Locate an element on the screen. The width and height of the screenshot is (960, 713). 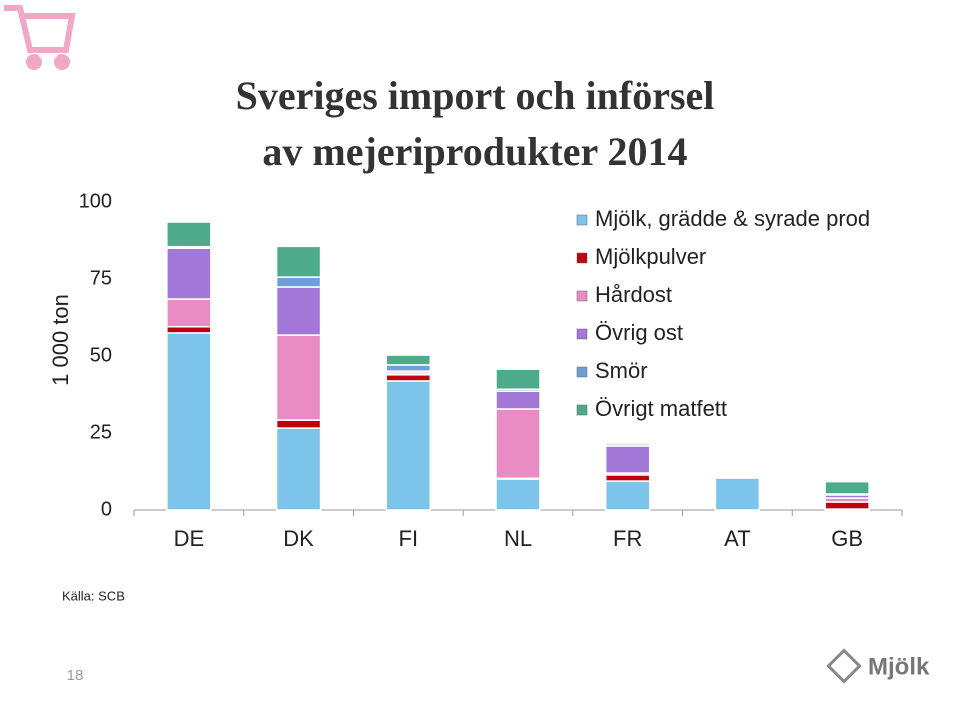
legend-label: Smör is located at coordinates (621, 370).